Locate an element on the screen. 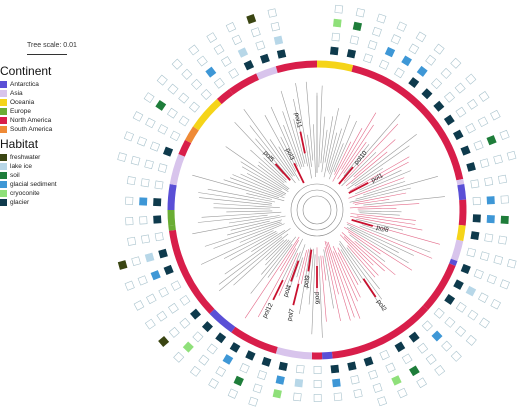  legend-item-south-america: South America is located at coordinates (26, 129).